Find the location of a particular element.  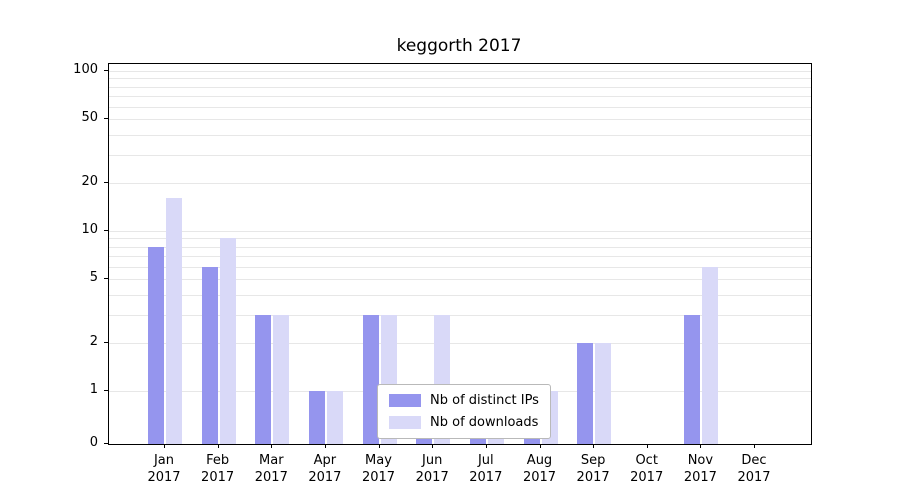

bar-distinct-ips-jan is located at coordinates (156, 345).